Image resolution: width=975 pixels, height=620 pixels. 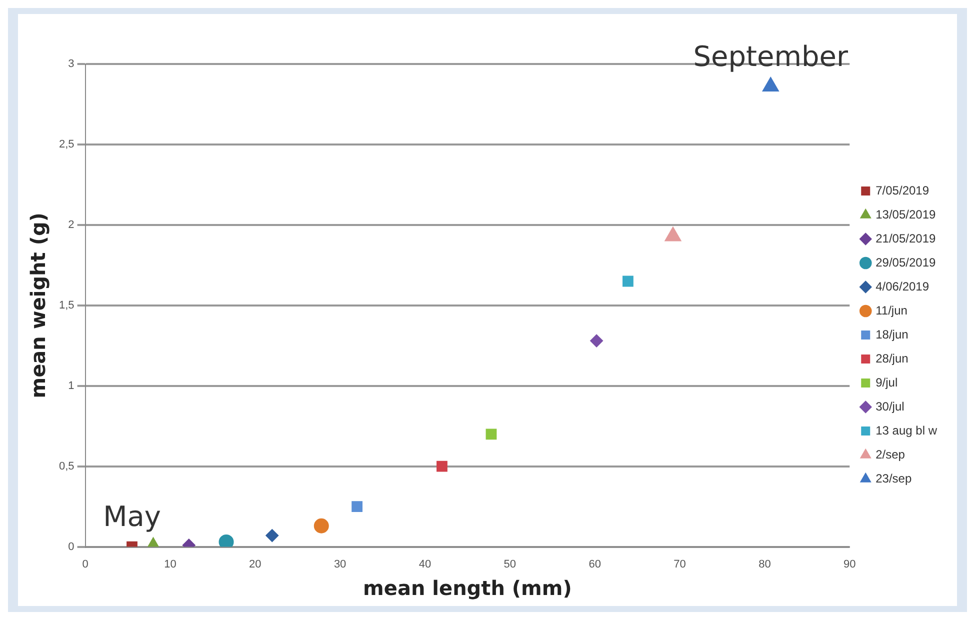 I want to click on x-tick-label: 10, so click(x=170, y=564).